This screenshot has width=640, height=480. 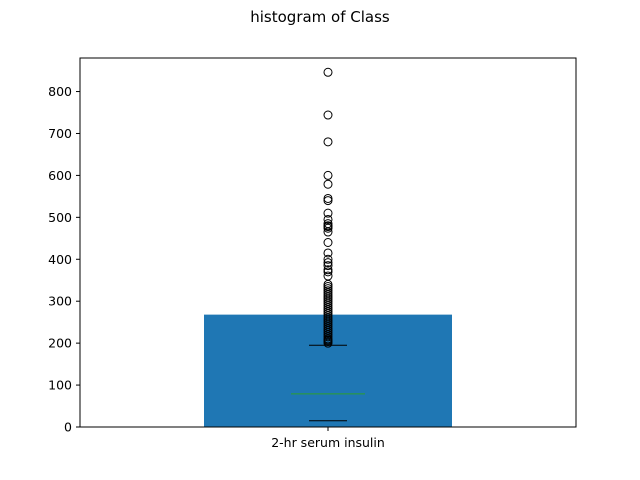 I want to click on y-tick-label: 200, so click(x=60, y=343).